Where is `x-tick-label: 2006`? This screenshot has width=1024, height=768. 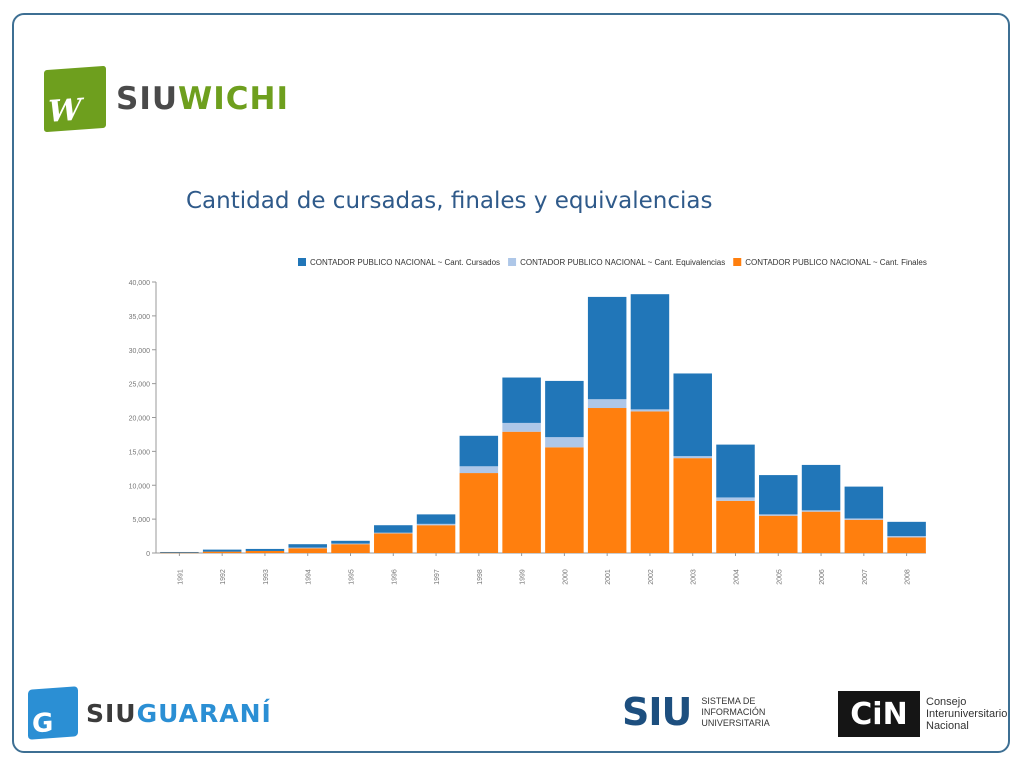
x-tick-label: 2006 is located at coordinates (822, 577).